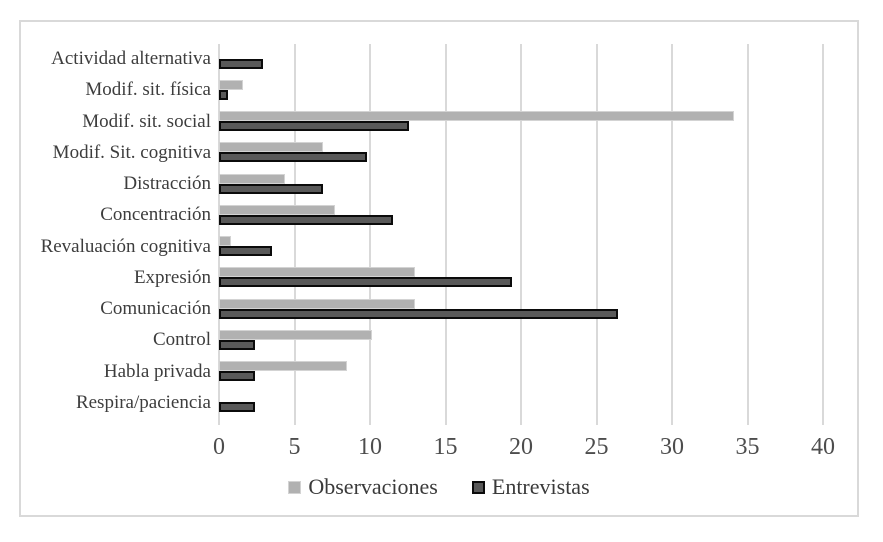 This screenshot has width=883, height=542. What do you see at coordinates (131, 58) in the screenshot?
I see `category-label: Actividad alternativa` at bounding box center [131, 58].